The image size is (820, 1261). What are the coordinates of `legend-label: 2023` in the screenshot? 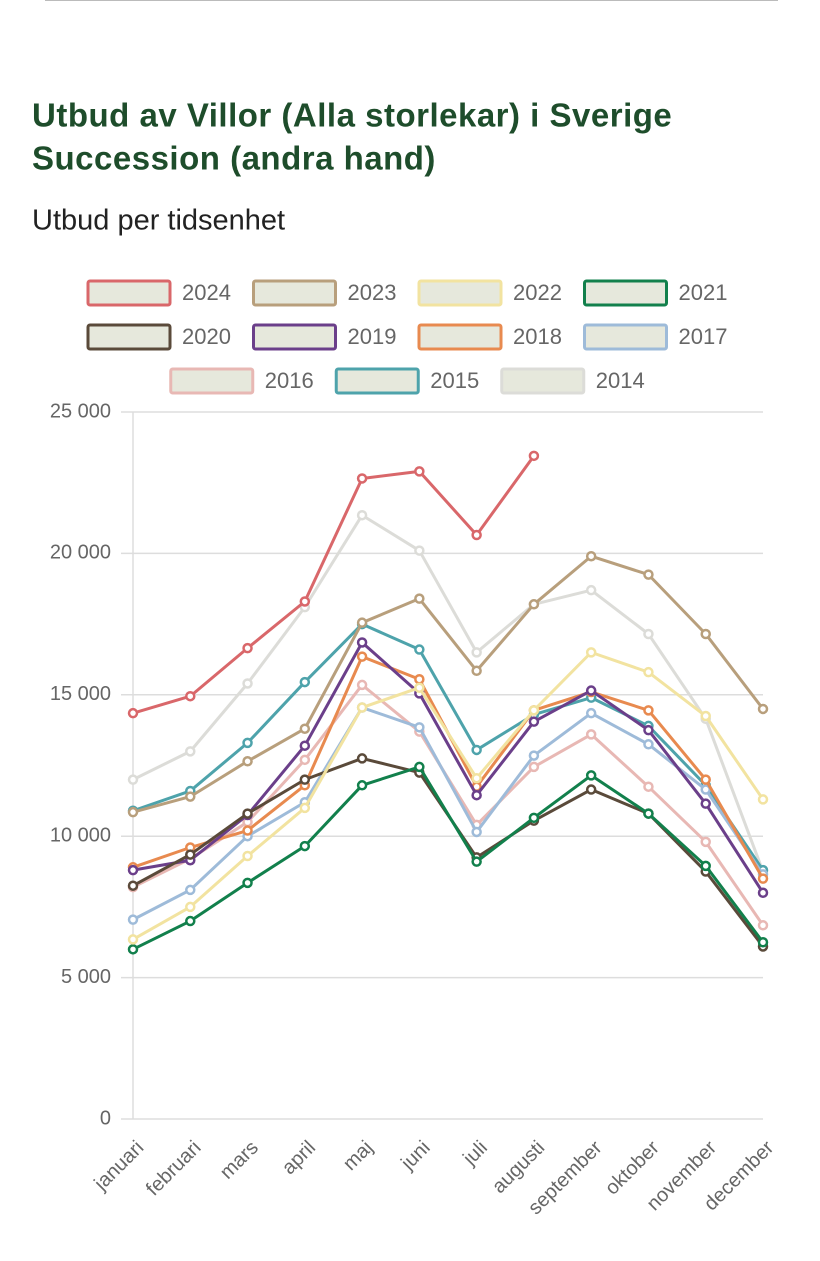 It's located at (372, 292).